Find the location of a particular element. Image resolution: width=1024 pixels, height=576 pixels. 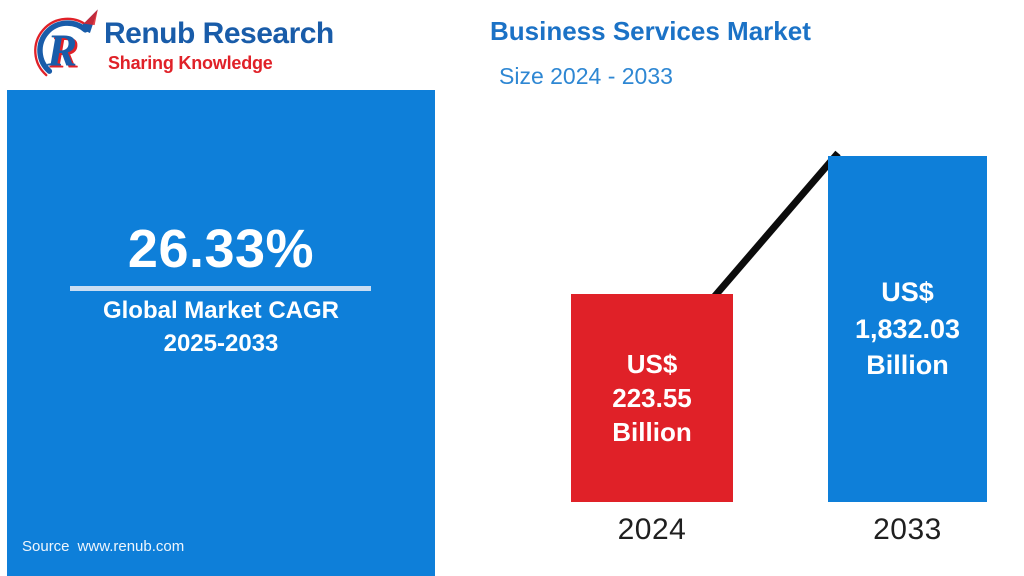

cagr-value: 26.33% is located at coordinates (221, 249).